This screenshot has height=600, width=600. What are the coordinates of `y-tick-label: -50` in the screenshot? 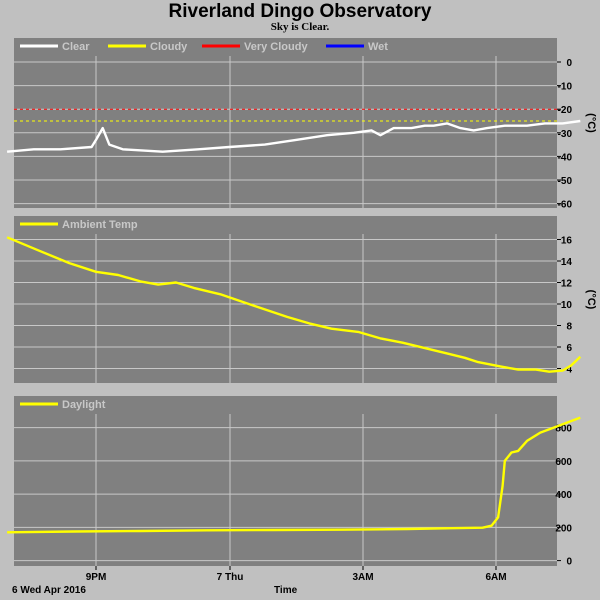 It's located at (565, 181).